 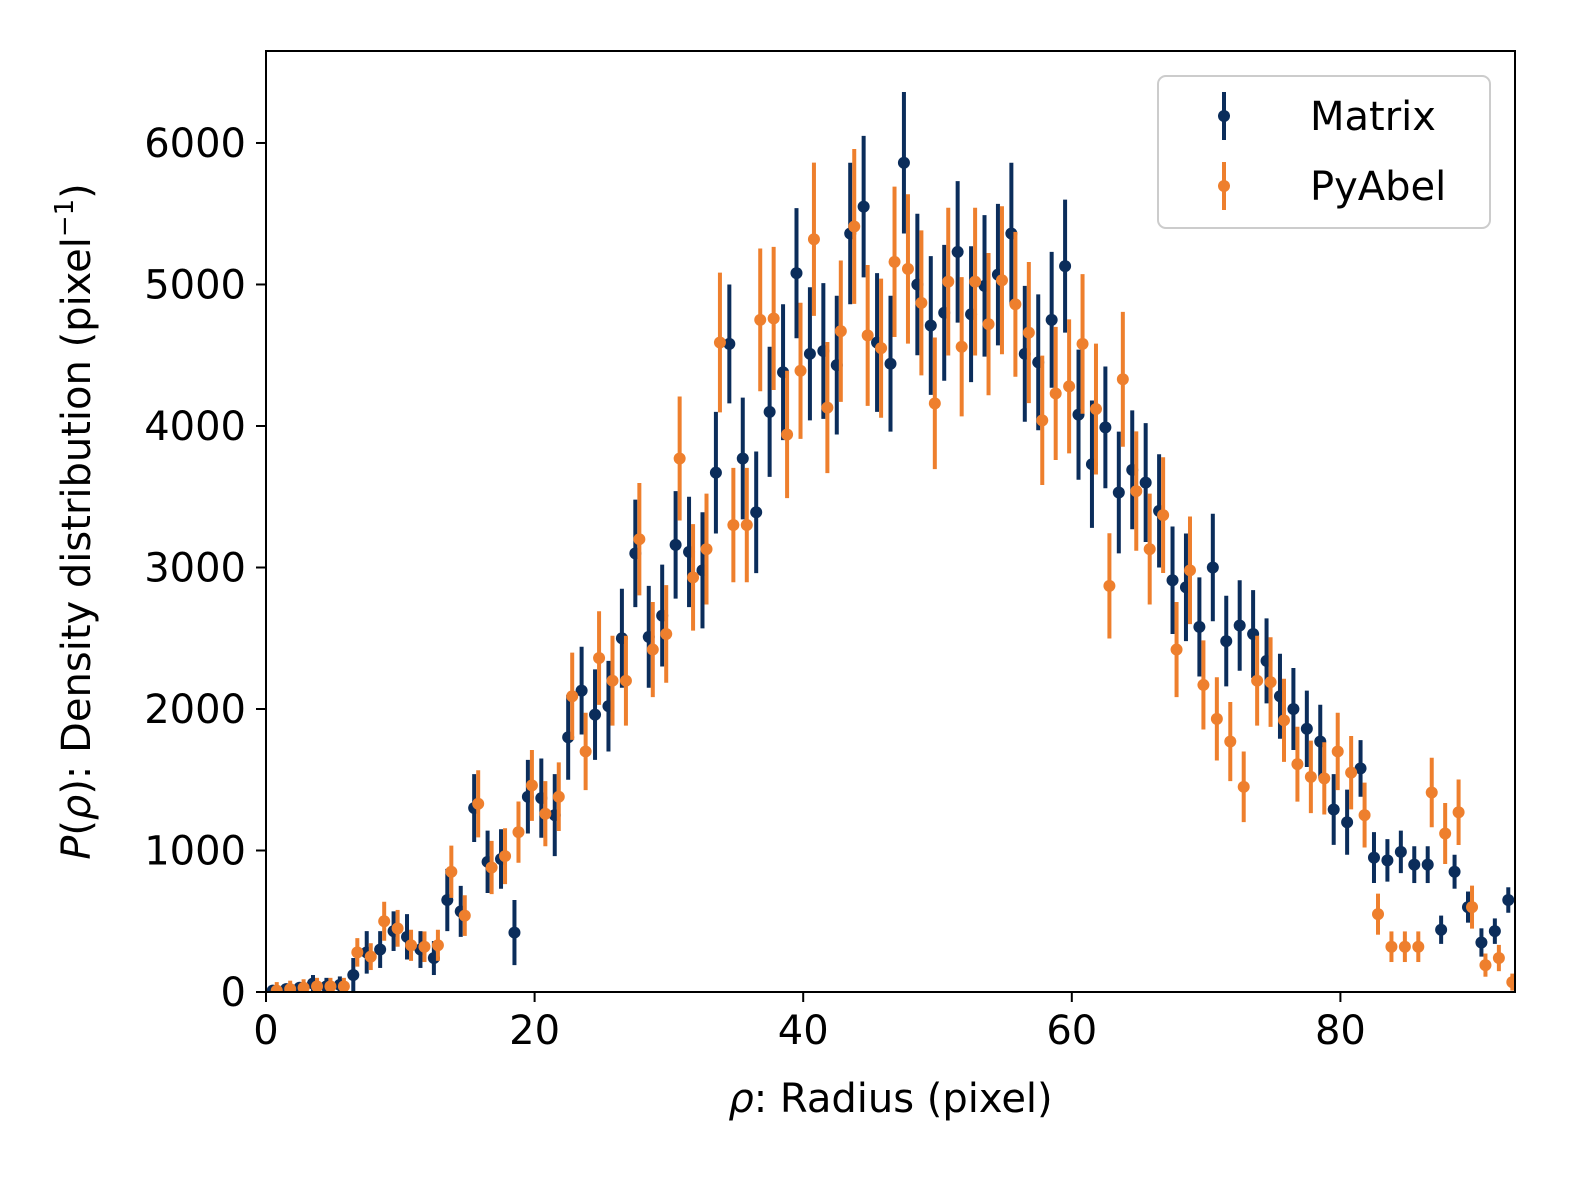 What do you see at coordinates (77, 787) in the screenshot?
I see `y-axis-label-paren-close: )` at bounding box center [77, 787].